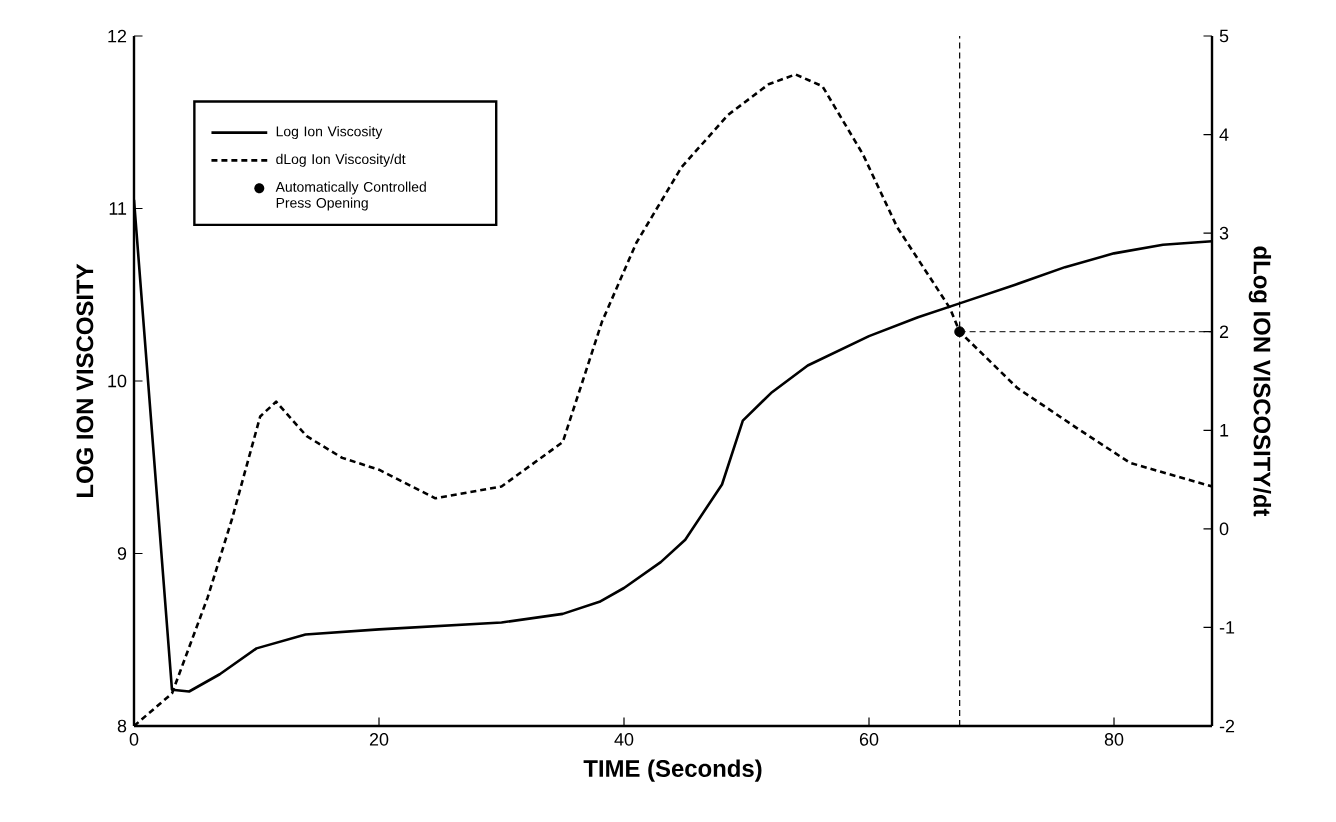 Image resolution: width=1336 pixels, height=822 pixels. What do you see at coordinates (1224, 430) in the screenshot?
I see `y2-tick-label: 1` at bounding box center [1224, 430].